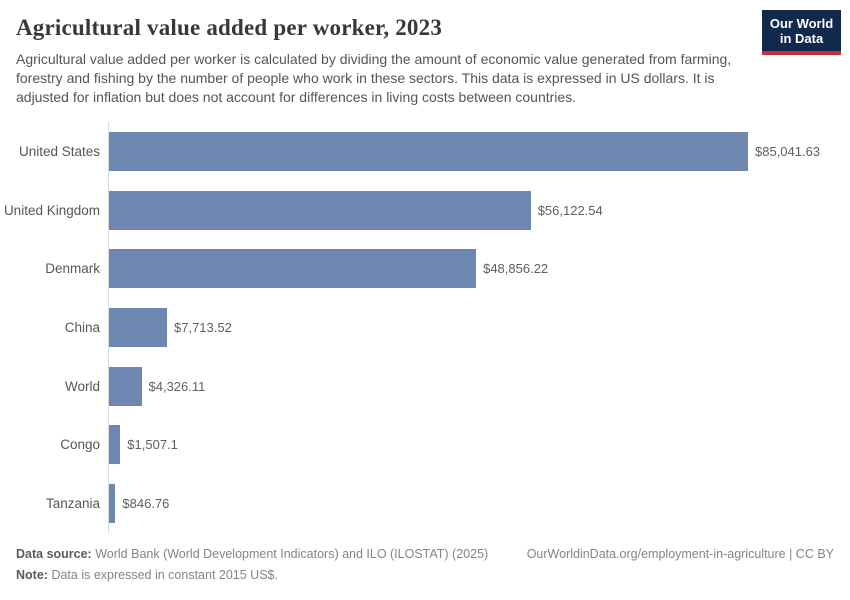 This screenshot has height=600, width=850. What do you see at coordinates (801, 23) in the screenshot?
I see `owid-logo-line1: Our World` at bounding box center [801, 23].